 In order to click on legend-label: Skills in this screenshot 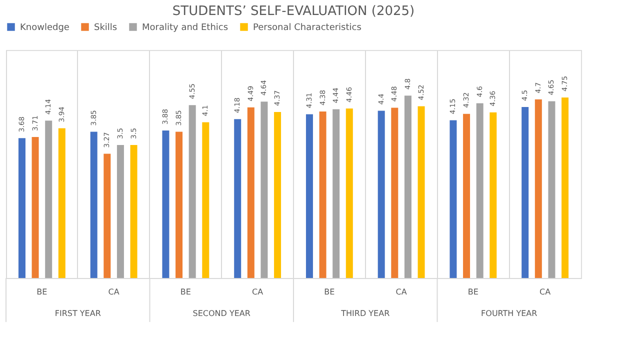, I will do `click(106, 28)`.